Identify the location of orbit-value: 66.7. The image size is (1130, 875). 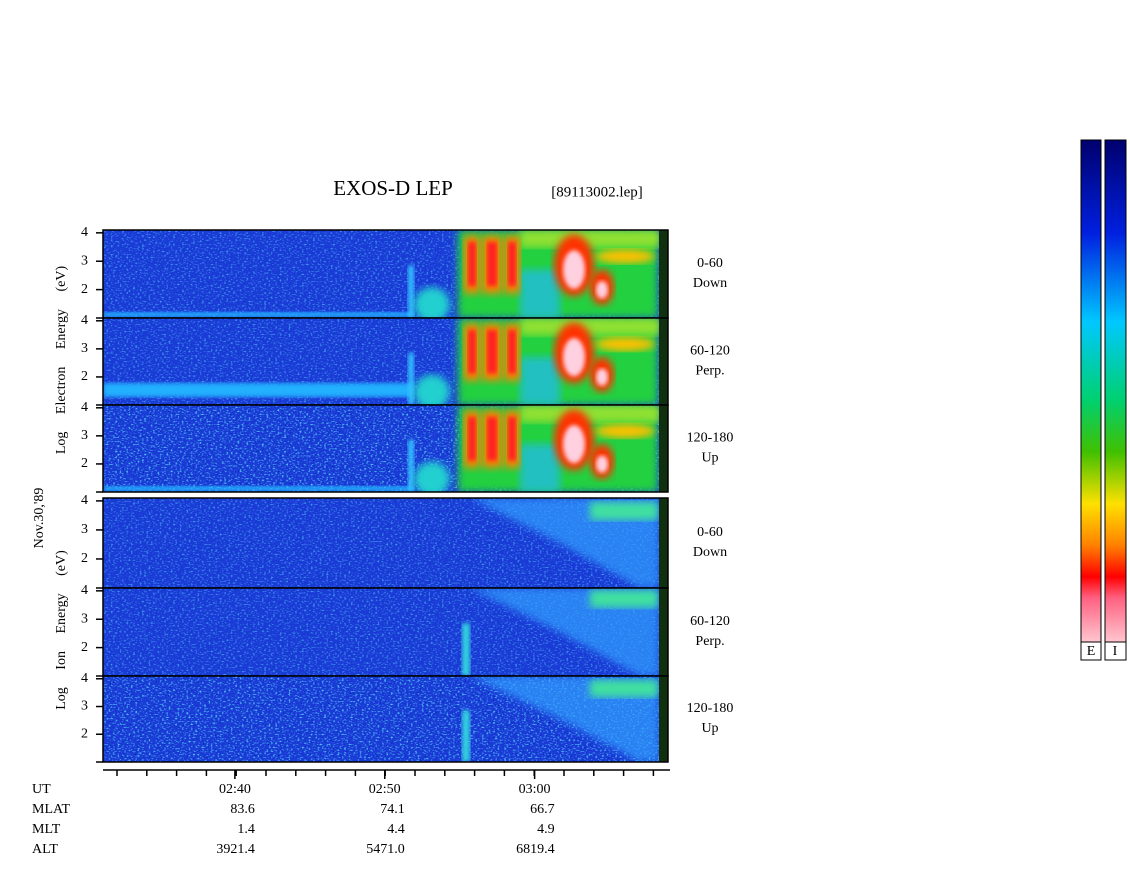
(542, 809).